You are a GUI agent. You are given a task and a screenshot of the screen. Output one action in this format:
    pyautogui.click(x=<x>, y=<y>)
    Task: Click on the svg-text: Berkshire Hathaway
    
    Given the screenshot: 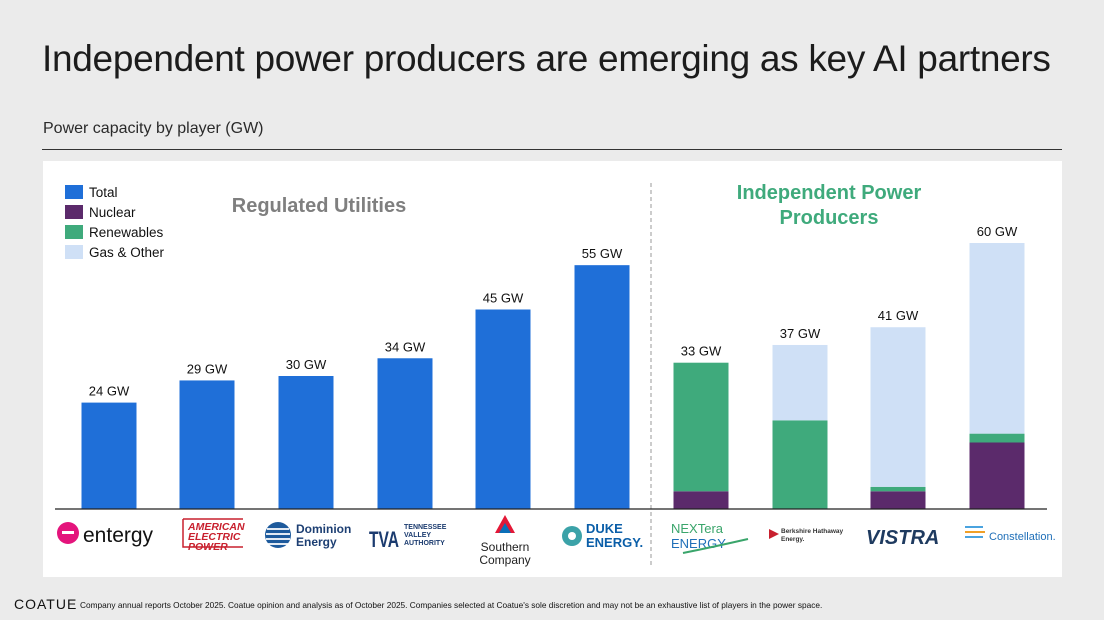 What is the action you would take?
    pyautogui.click(x=812, y=531)
    